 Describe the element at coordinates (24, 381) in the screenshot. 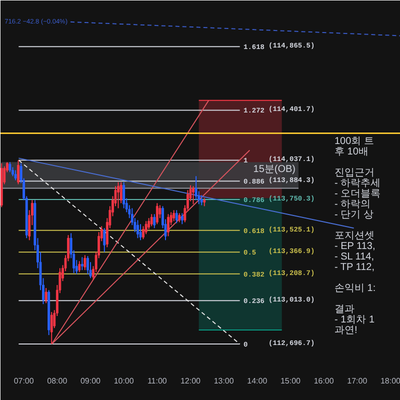

I see `x-tick-label: 07:00` at that location.